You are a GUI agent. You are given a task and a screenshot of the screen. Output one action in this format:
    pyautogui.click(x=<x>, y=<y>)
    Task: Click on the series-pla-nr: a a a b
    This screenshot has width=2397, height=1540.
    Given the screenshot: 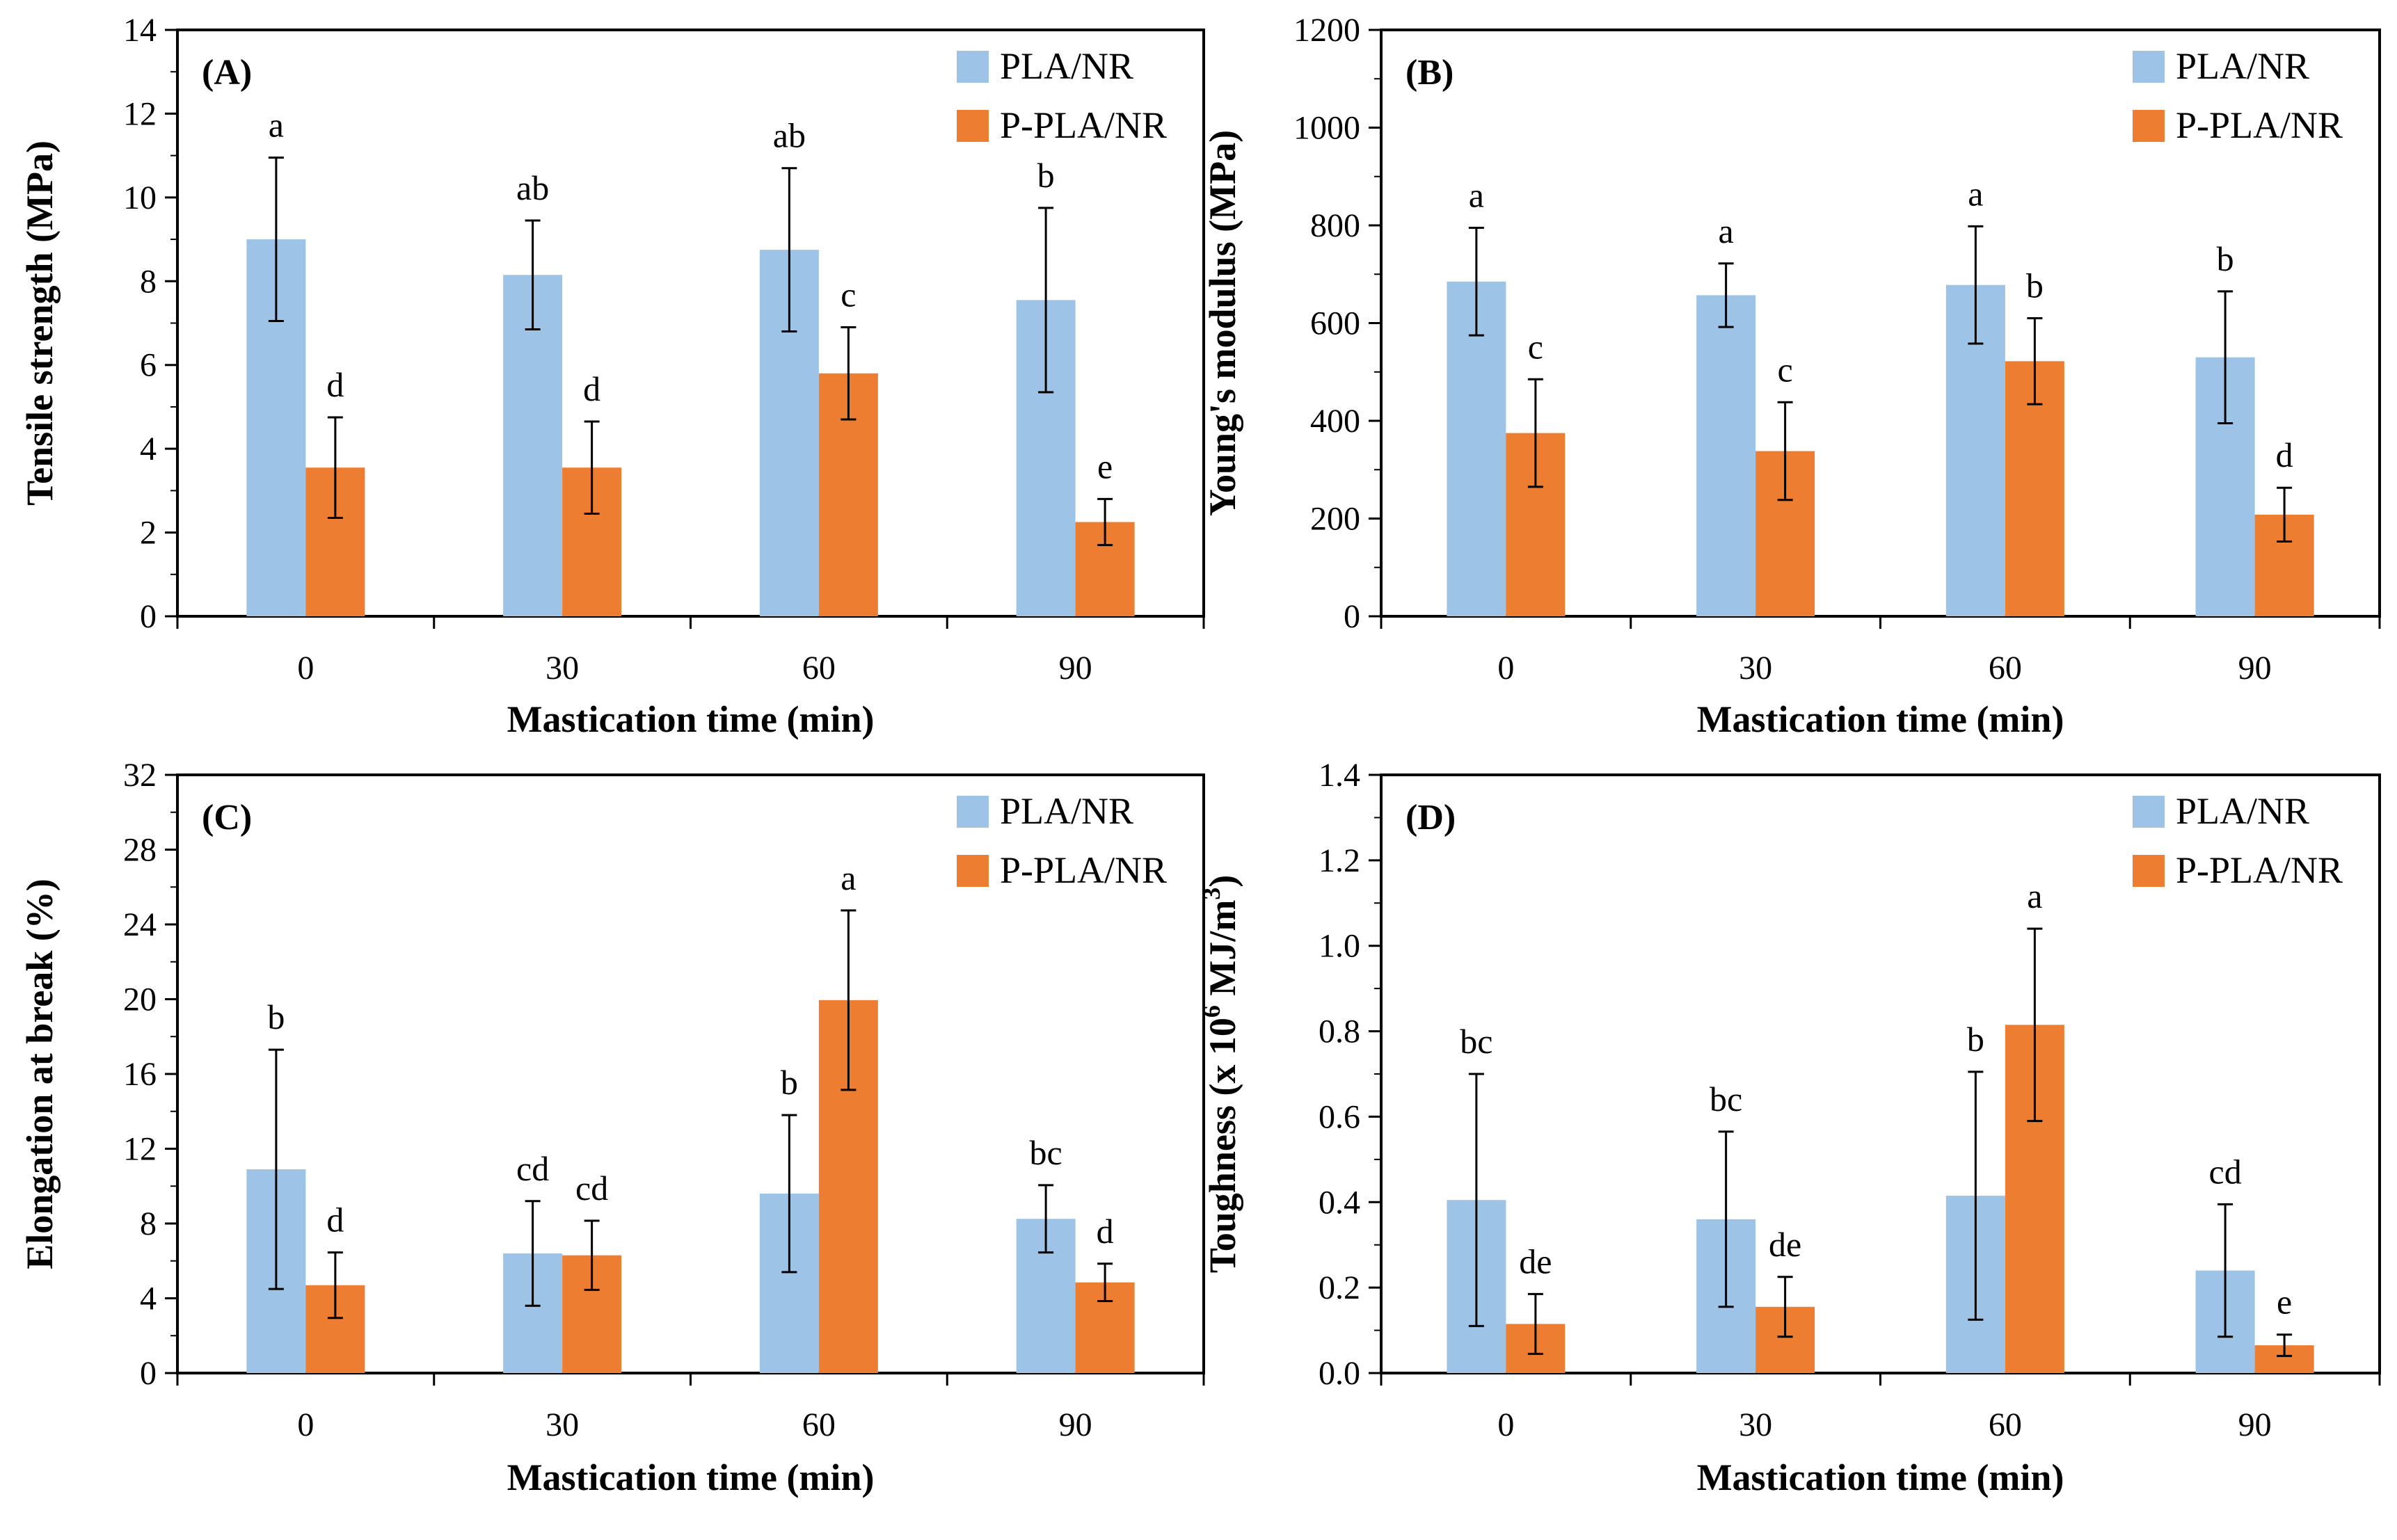 What is the action you would take?
    pyautogui.click(x=1851, y=395)
    